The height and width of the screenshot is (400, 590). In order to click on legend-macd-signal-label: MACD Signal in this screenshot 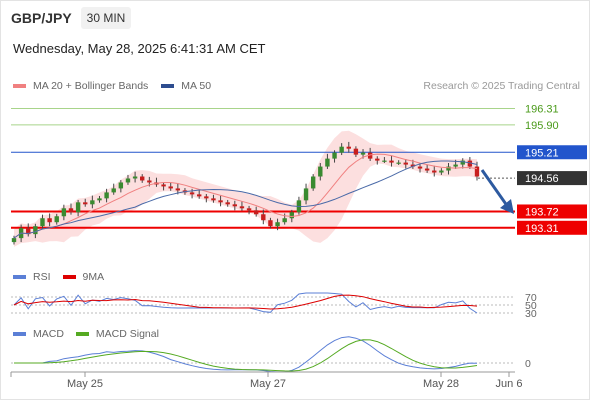, I will do `click(127, 334)`.